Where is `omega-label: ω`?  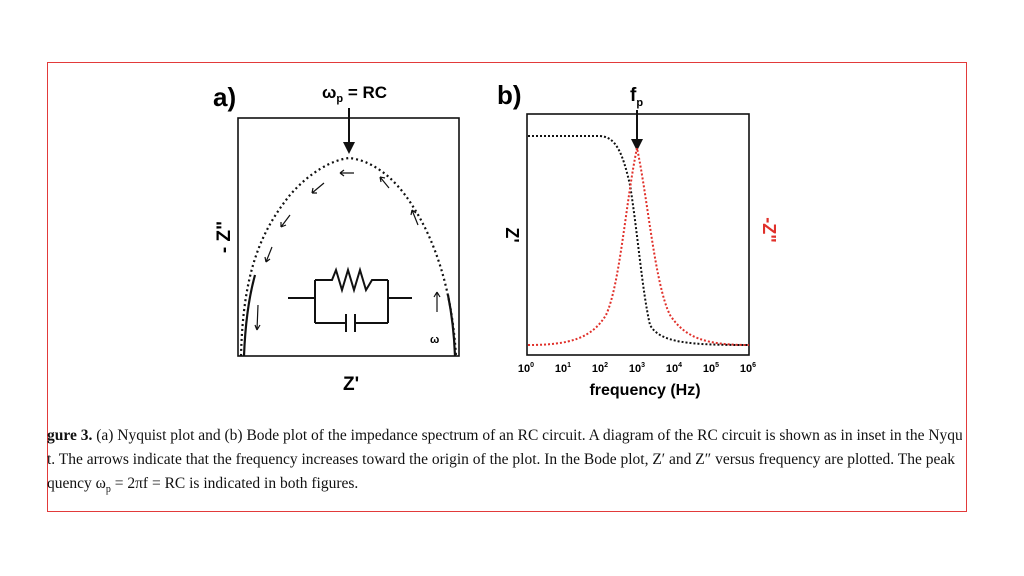
omega-label: ω is located at coordinates (434, 340).